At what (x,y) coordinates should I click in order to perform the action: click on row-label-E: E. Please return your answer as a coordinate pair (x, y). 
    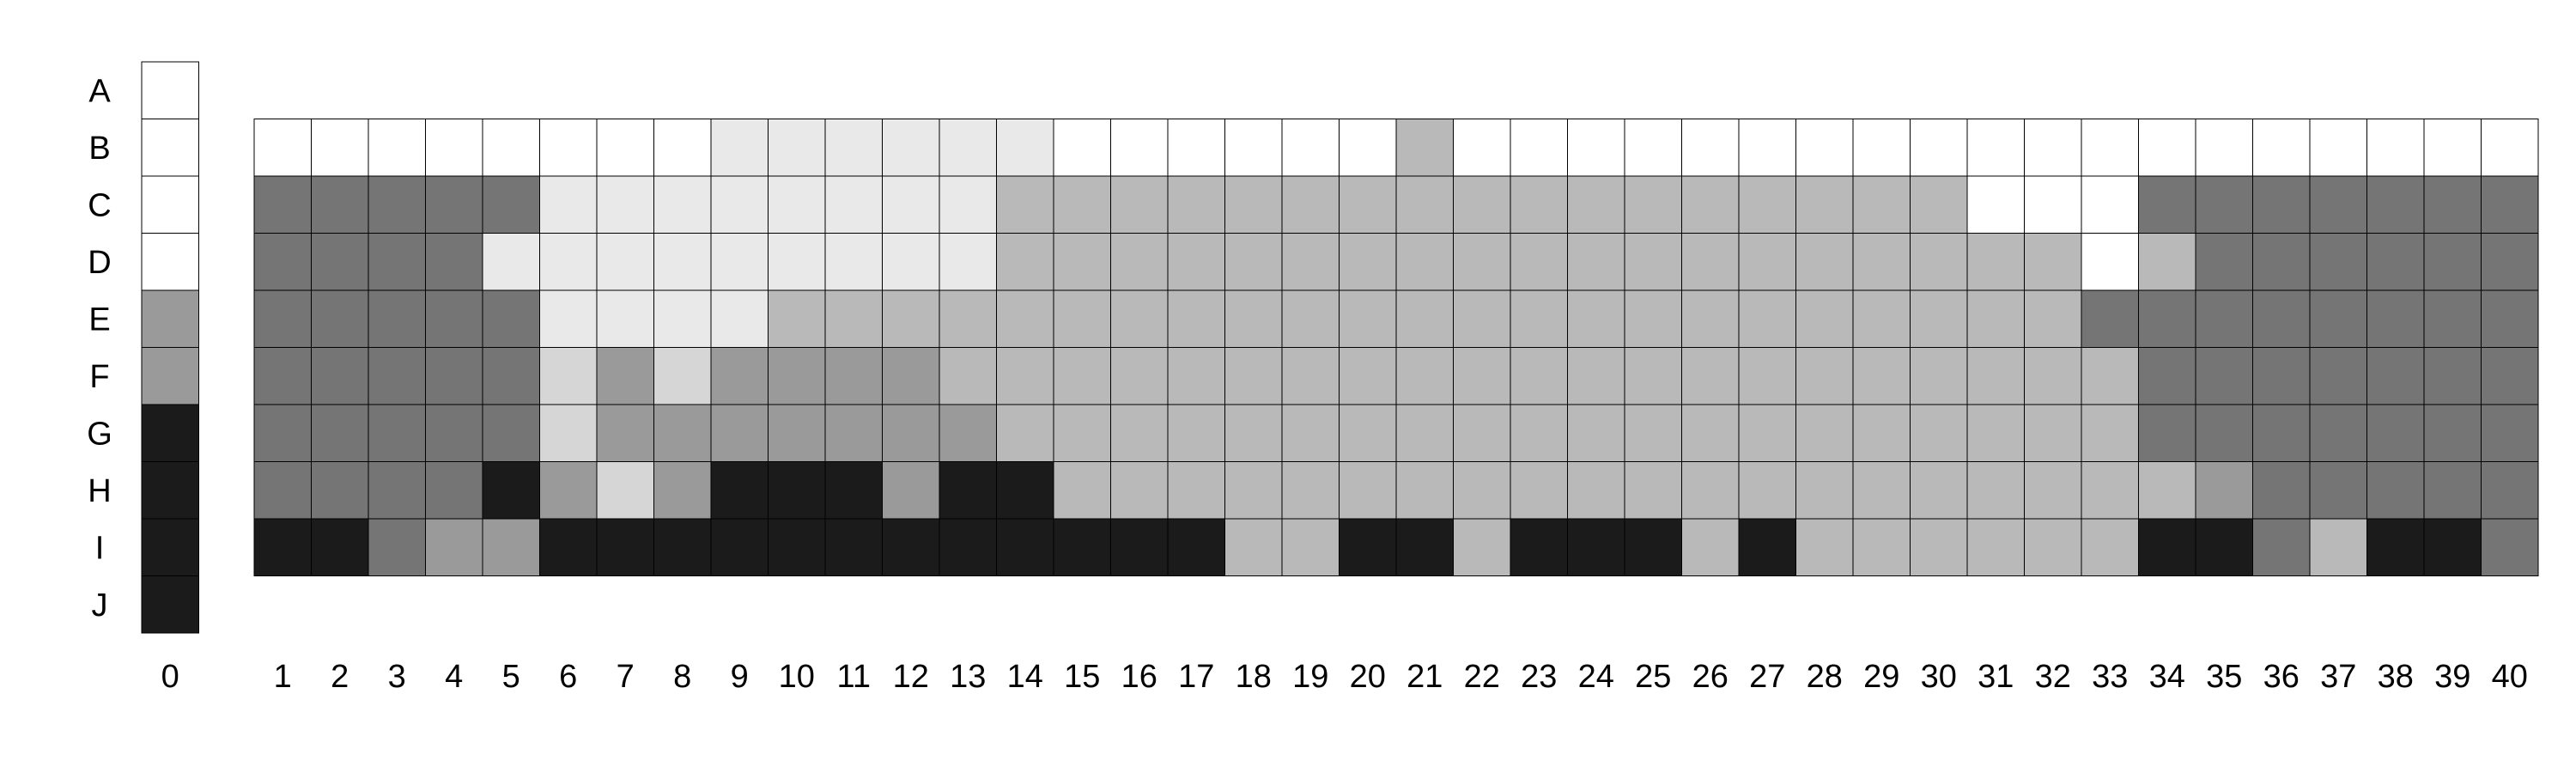
    Looking at the image, I should click on (99, 319).